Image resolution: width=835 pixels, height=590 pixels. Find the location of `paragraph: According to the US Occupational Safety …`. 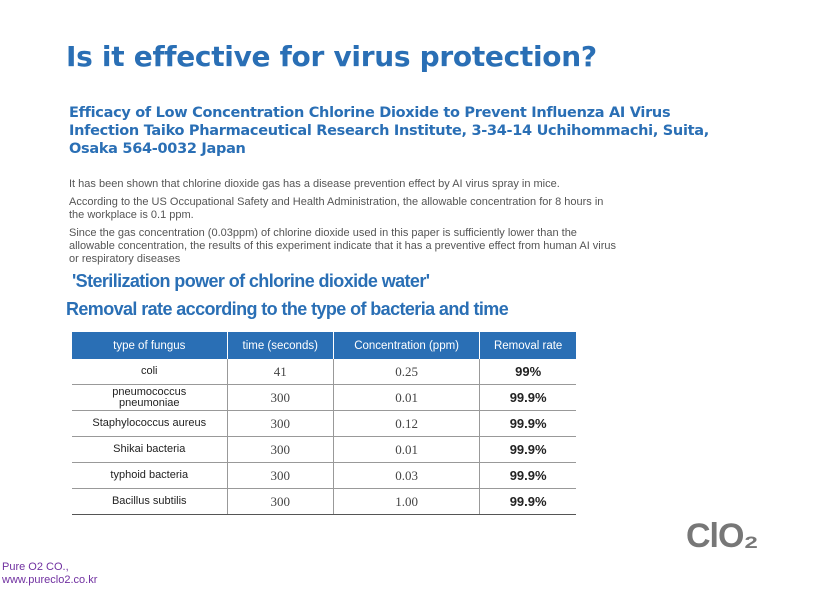

paragraph: According to the US Occupational Safety … is located at coordinates (342, 209).